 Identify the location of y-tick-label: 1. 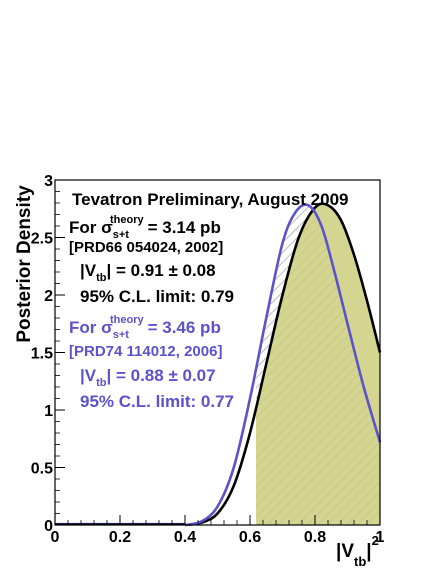
(48, 411).